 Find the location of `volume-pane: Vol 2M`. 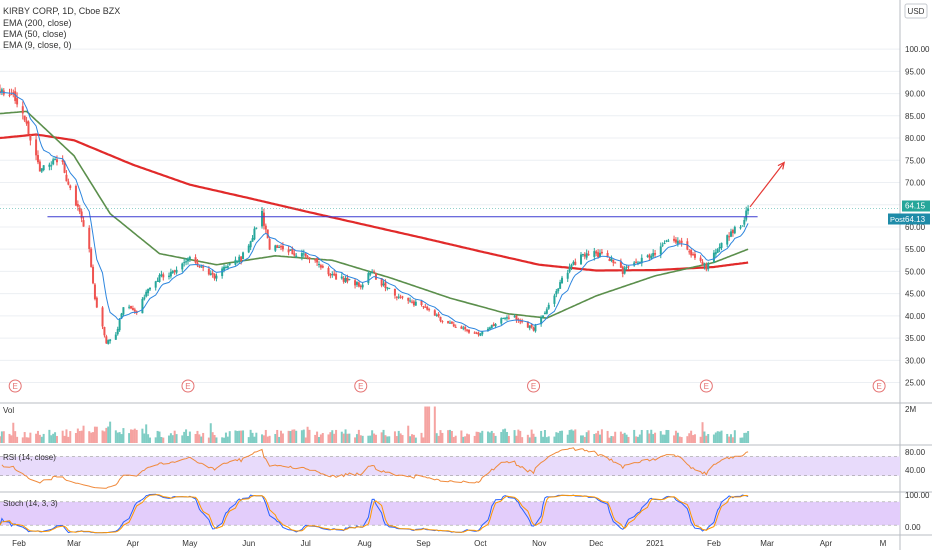

volume-pane: Vol 2M is located at coordinates (458, 424).